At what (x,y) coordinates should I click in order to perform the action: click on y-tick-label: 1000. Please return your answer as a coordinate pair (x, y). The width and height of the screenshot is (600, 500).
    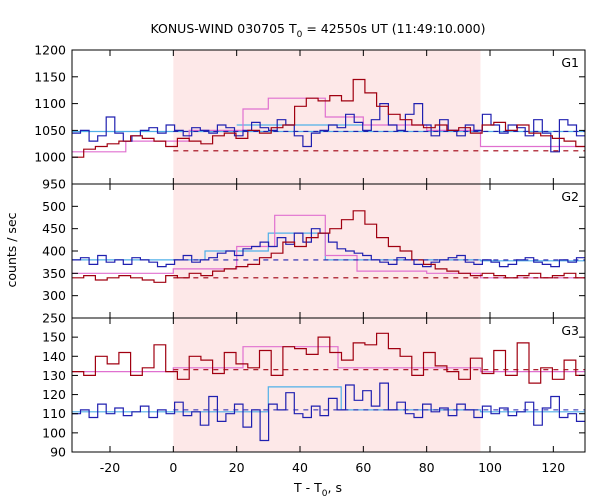
    Looking at the image, I should click on (50, 157).